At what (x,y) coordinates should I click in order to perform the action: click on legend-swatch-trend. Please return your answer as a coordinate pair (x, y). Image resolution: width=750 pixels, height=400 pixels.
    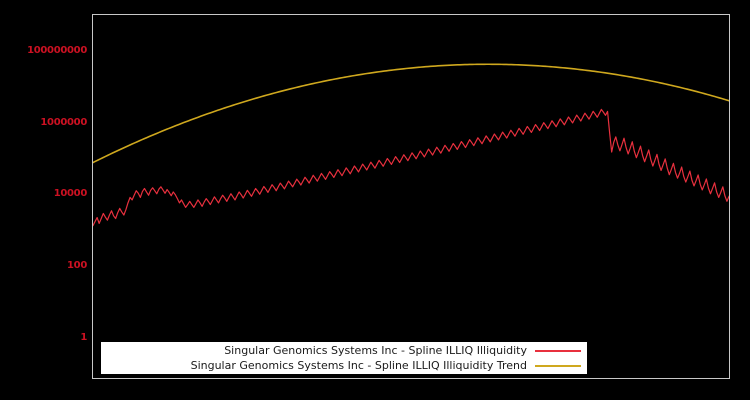
    Looking at the image, I should click on (558, 365).